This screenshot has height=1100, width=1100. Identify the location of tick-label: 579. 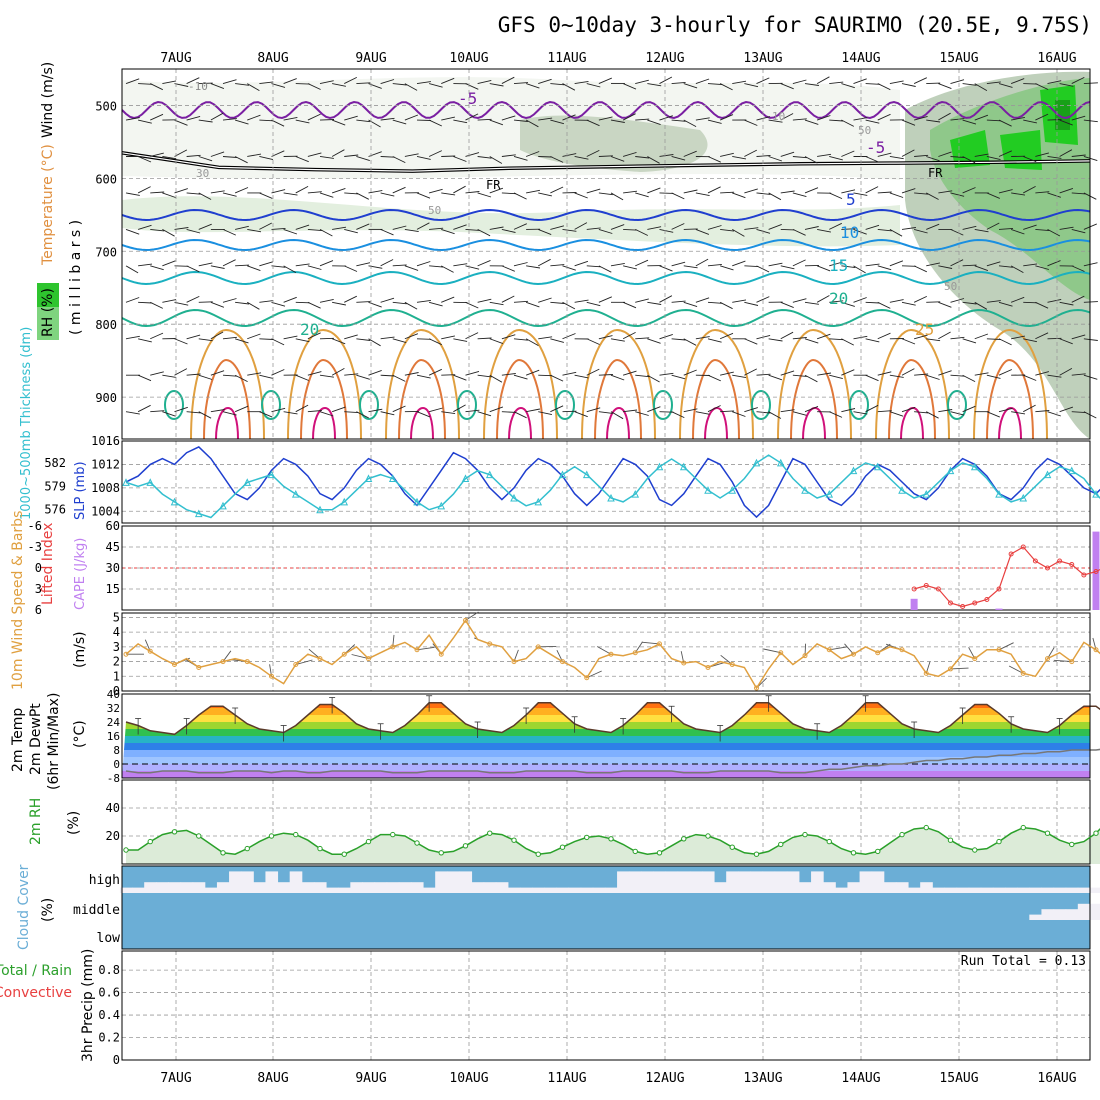
(55, 486).